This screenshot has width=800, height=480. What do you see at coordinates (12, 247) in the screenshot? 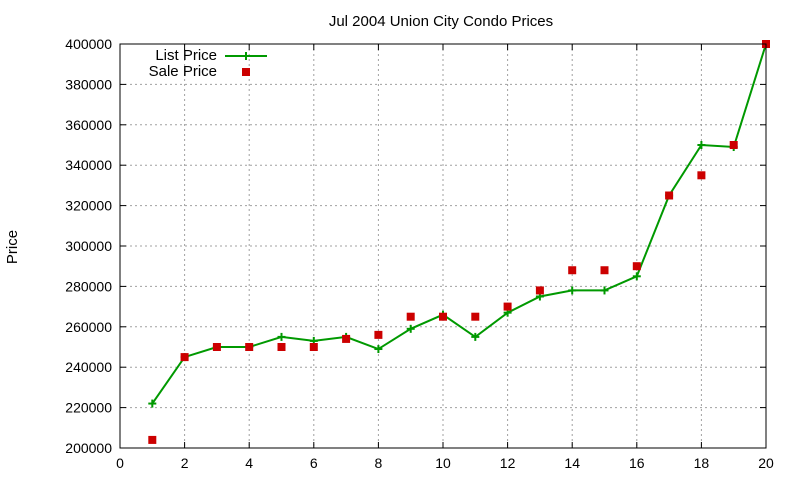
I see `y-axis-label: Price` at bounding box center [12, 247].